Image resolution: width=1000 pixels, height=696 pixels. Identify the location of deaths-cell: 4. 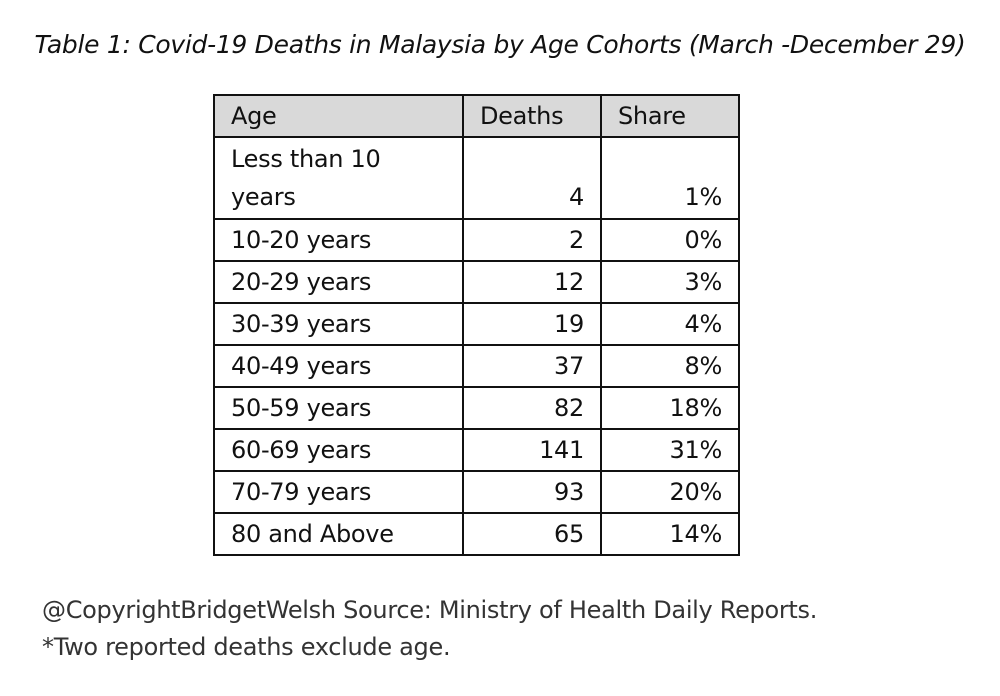
(532, 178).